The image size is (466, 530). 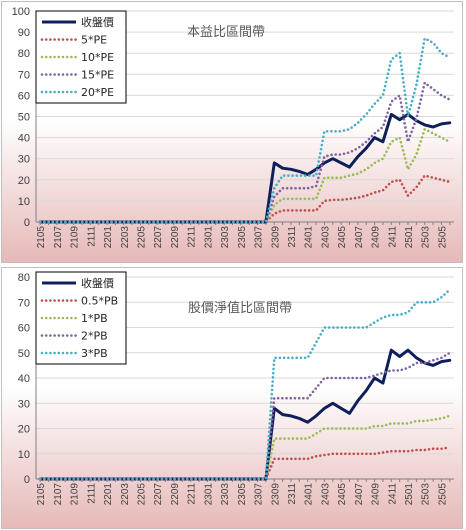 What do you see at coordinates (97, 57) in the screenshot?
I see `legend-label-2: 10*PE` at bounding box center [97, 57].